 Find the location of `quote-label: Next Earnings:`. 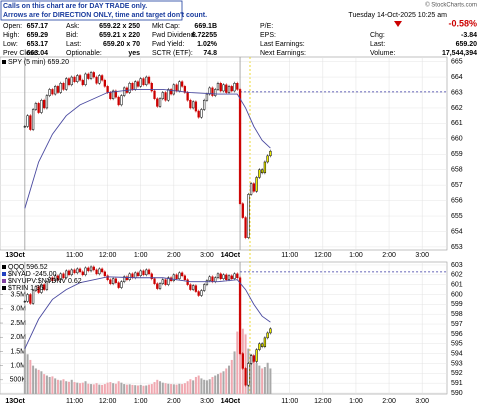

quote-label: Next Earnings: is located at coordinates (283, 53).